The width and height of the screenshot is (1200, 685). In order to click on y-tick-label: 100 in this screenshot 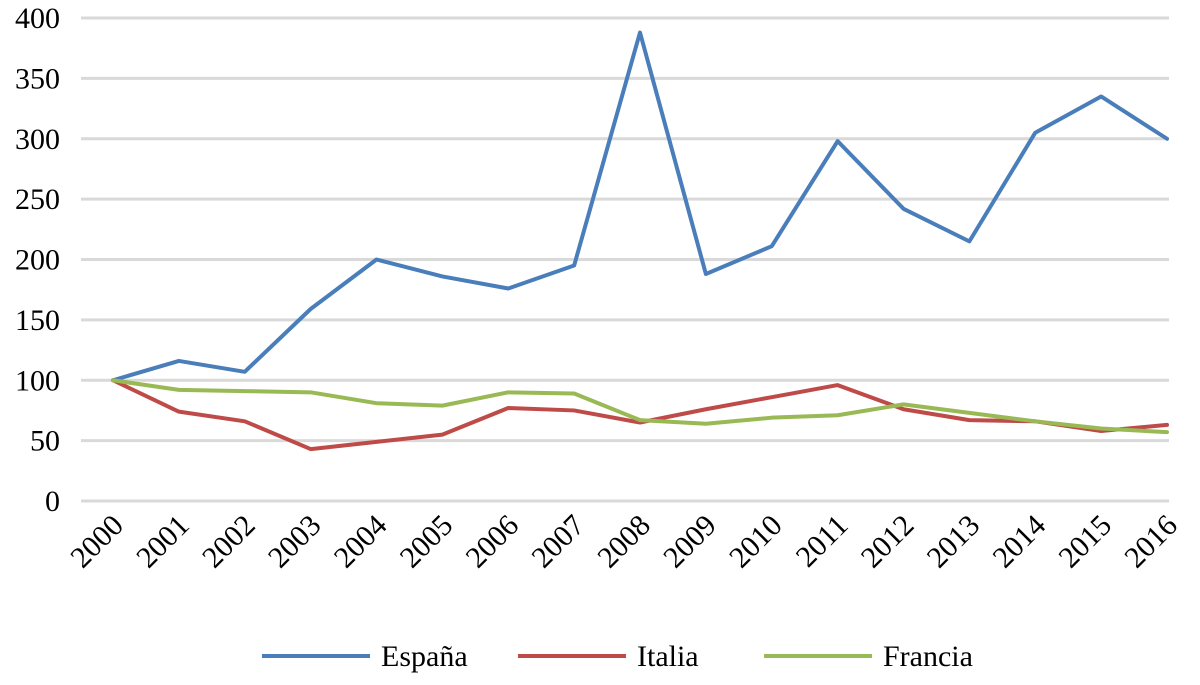, I will do `click(37, 380)`.